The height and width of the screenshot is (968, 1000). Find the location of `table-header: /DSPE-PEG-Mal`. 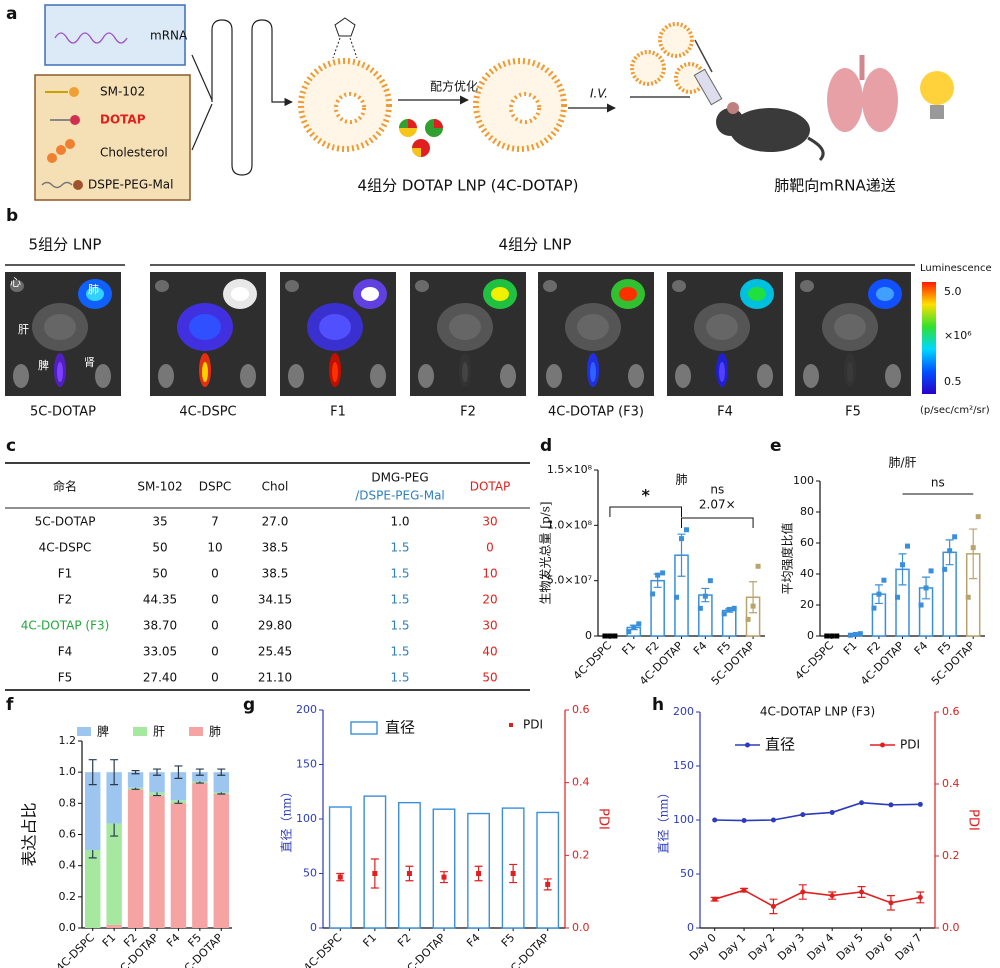

table-header: /DSPE-PEG-Mal is located at coordinates (400, 496).